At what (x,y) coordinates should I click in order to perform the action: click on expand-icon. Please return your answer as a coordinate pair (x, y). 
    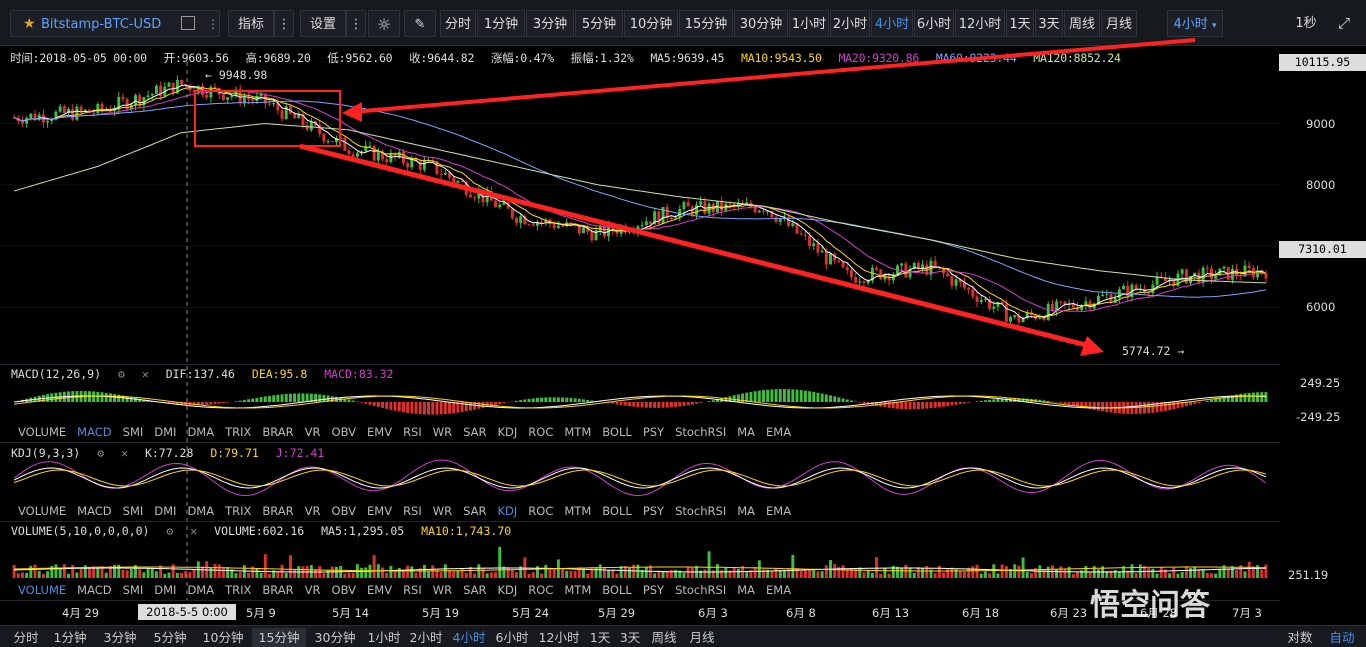
    Looking at the image, I should click on (188, 23).